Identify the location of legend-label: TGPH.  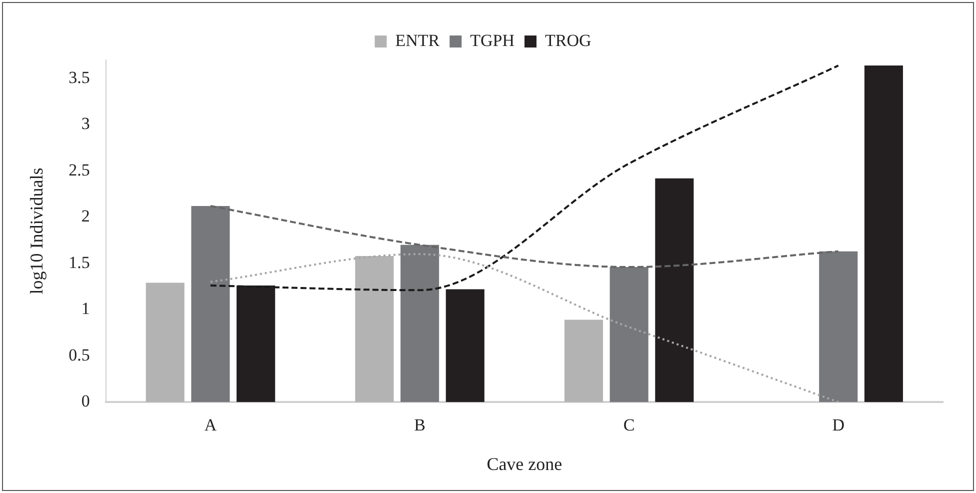
(492, 40).